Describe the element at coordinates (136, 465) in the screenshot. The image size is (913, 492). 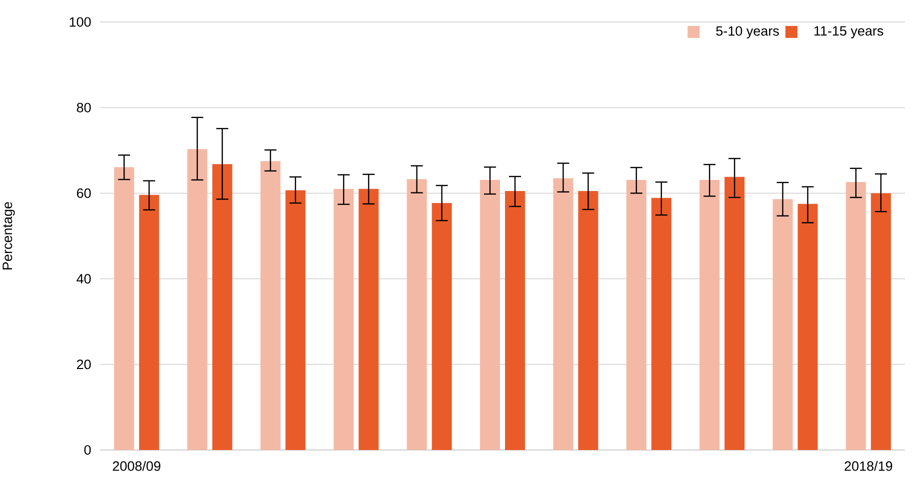
I see `x-tick-label: 2008/09` at that location.